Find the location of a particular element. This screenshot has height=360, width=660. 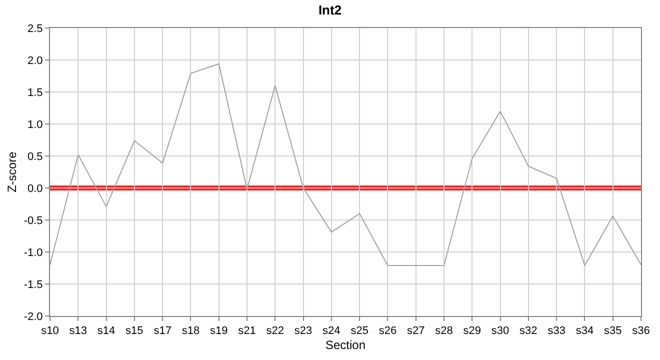

x-tick-label: s26 is located at coordinates (387, 331).